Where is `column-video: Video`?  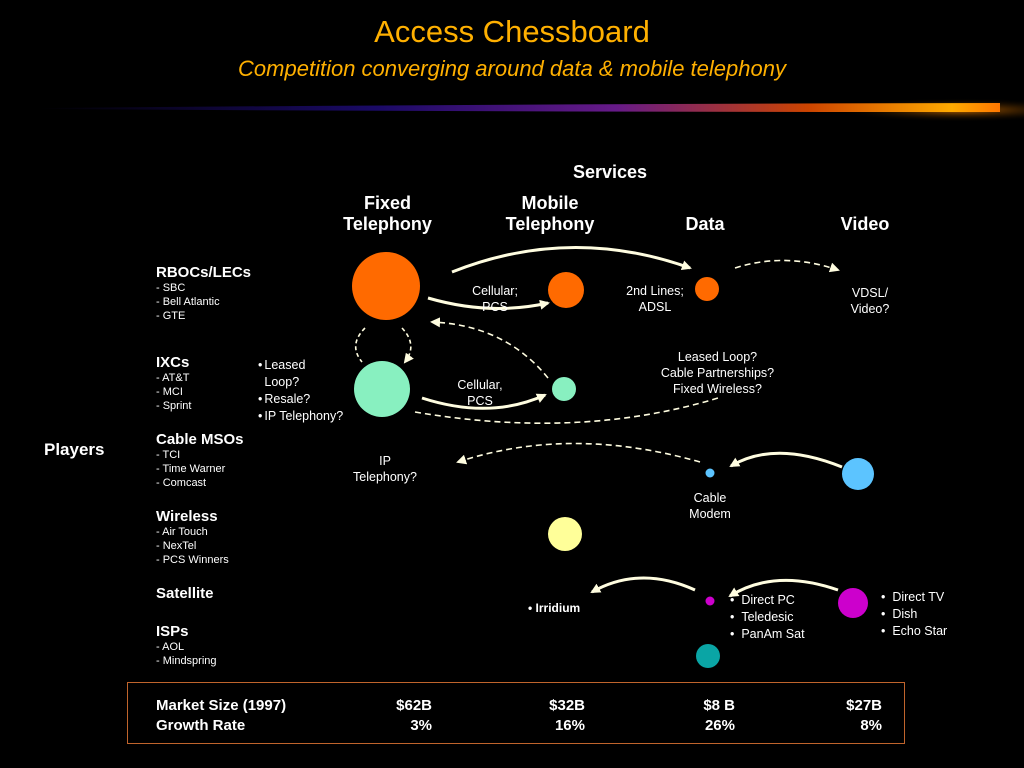 column-video: Video is located at coordinates (865, 224).